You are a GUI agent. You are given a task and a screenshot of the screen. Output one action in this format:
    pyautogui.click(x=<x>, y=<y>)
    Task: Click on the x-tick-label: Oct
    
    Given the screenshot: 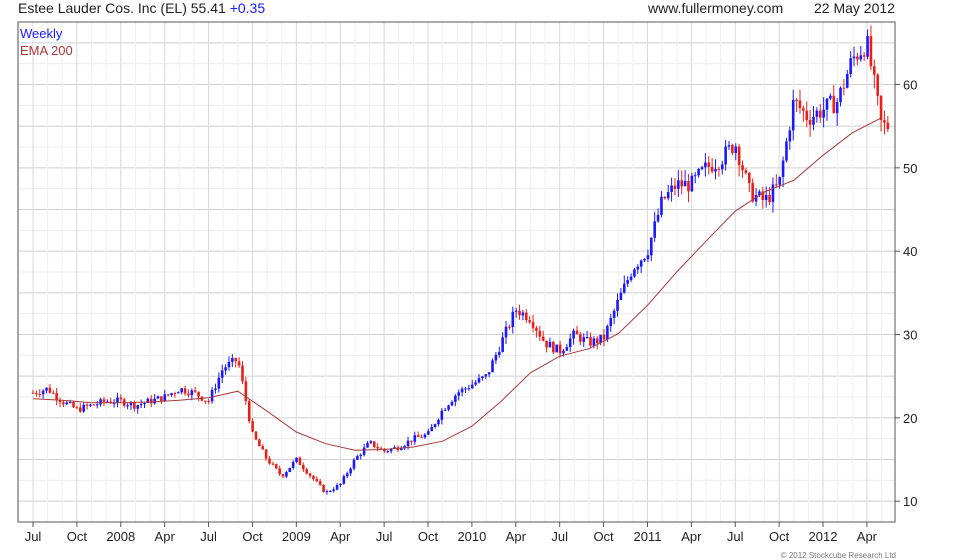 What is the action you would take?
    pyautogui.click(x=603, y=536)
    